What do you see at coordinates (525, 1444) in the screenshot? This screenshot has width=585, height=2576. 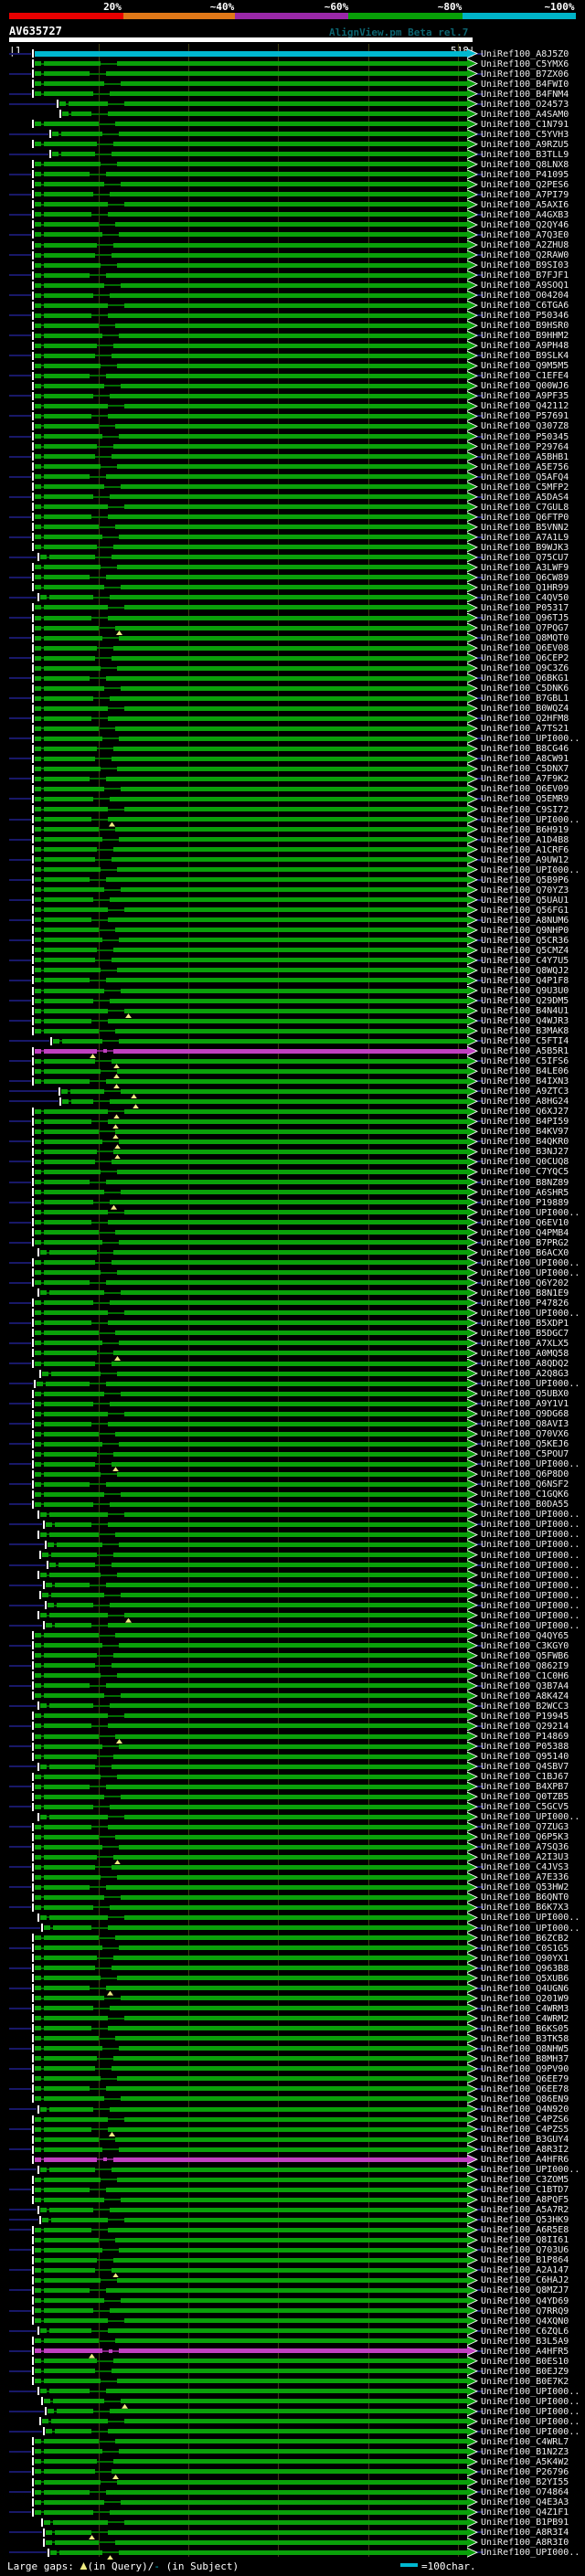 I see `hit-label: UniRef100_Q5KEJ6` at bounding box center [525, 1444].